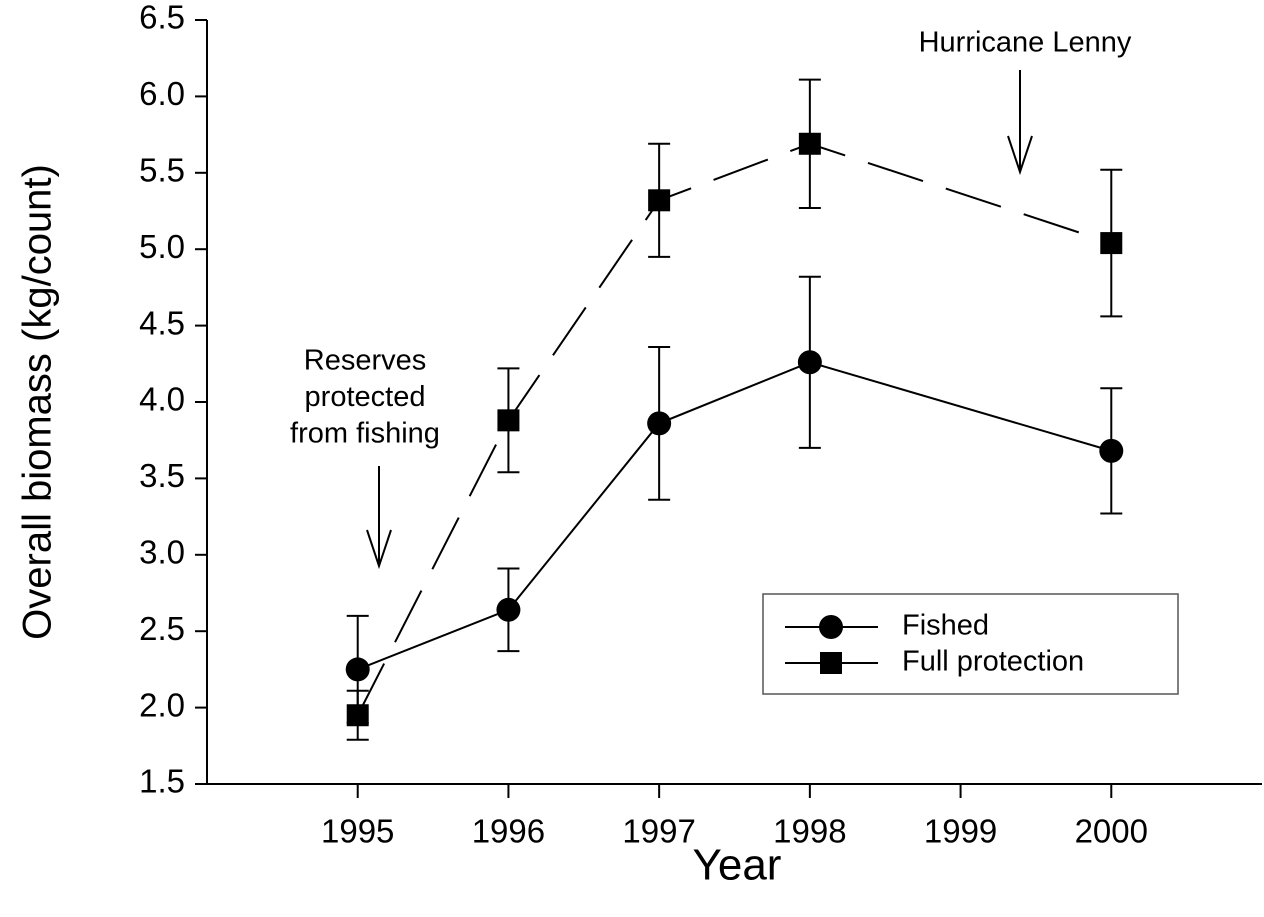  What do you see at coordinates (357, 831) in the screenshot?
I see `x-tick-label: 1995` at bounding box center [357, 831].